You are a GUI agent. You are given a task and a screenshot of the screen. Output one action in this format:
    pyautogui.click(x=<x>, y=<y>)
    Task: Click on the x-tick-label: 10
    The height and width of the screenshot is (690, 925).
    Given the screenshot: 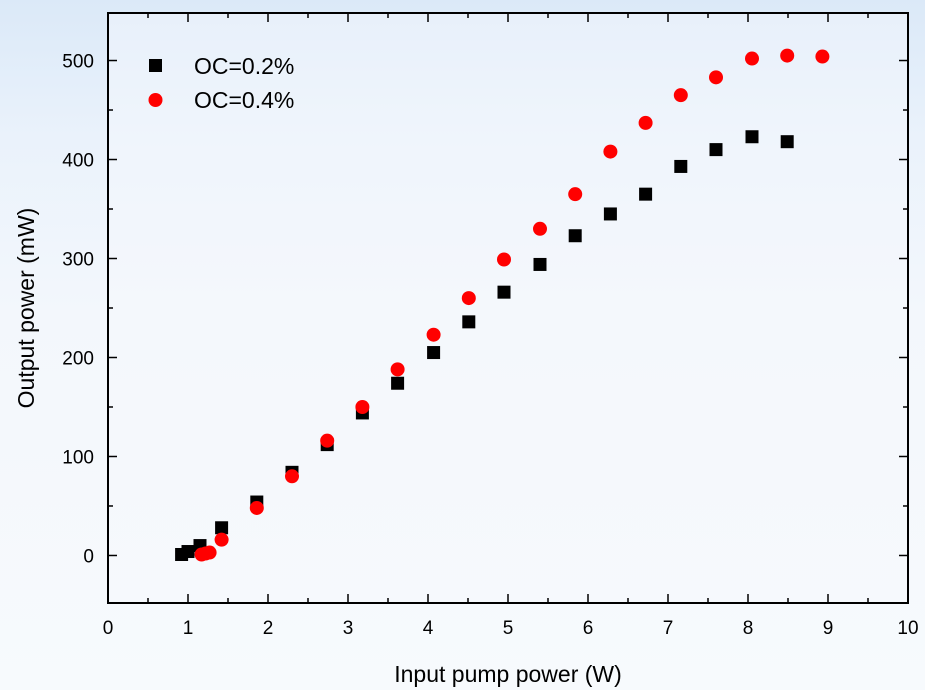 What is the action you would take?
    pyautogui.click(x=907, y=628)
    